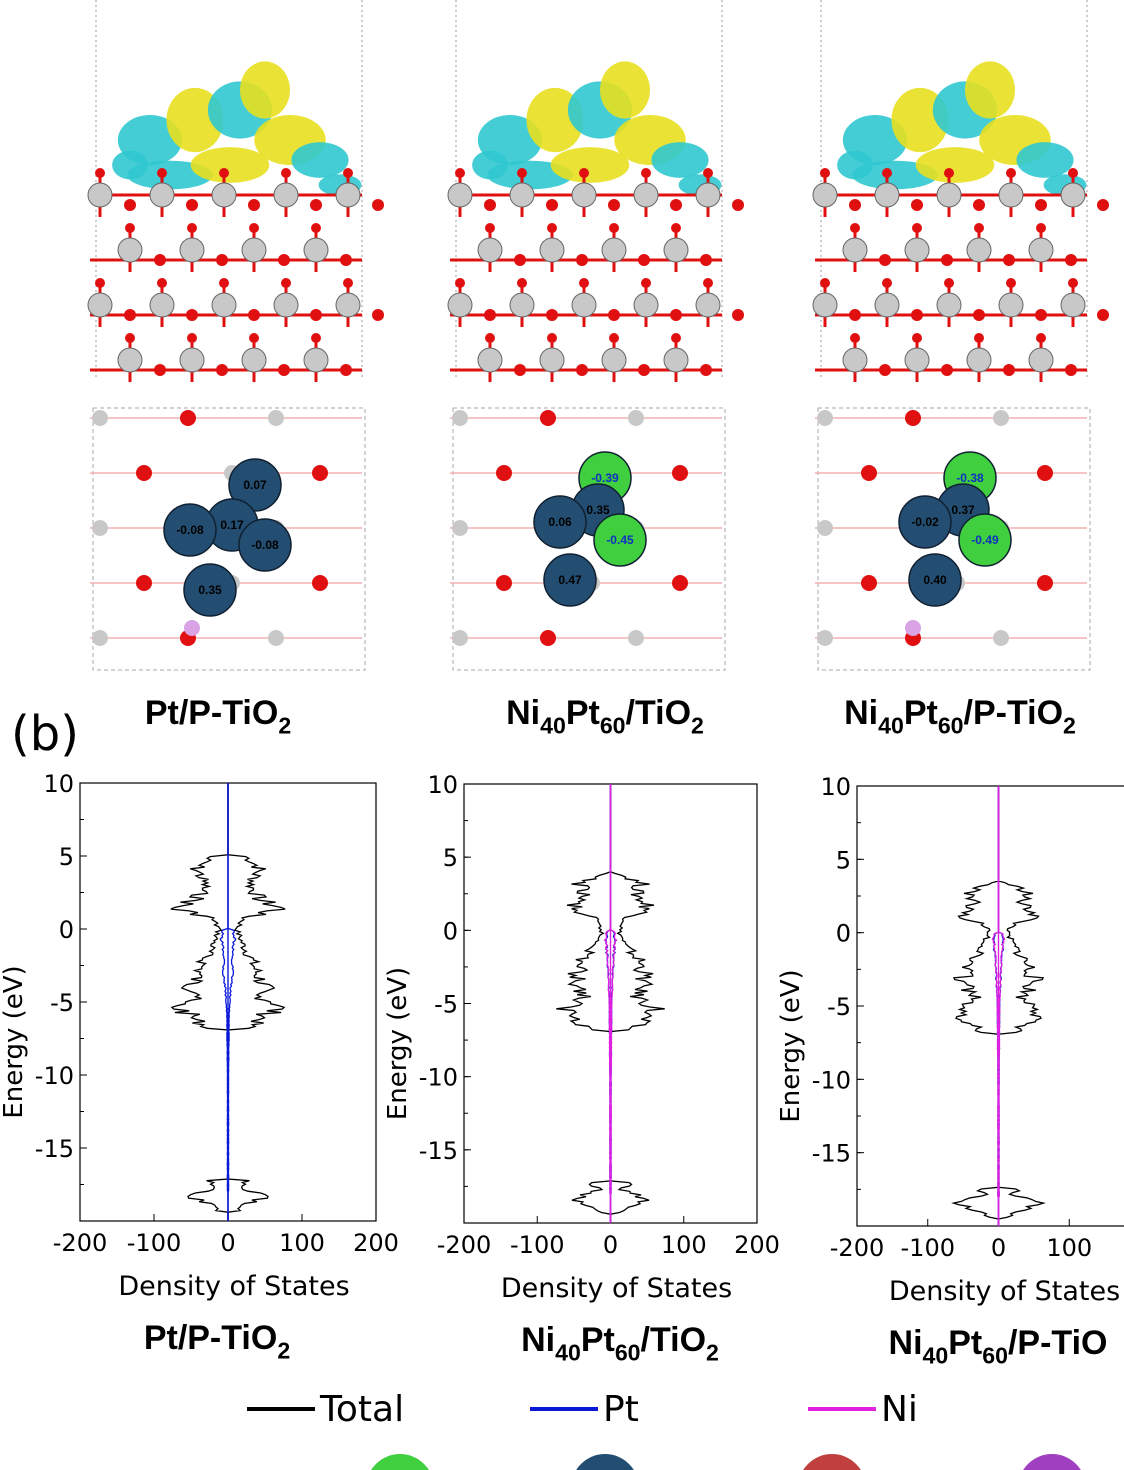 Image resolution: width=1124 pixels, height=1470 pixels. What do you see at coordinates (450, 858) in the screenshot?
I see `y-tick-label: 5` at bounding box center [450, 858].